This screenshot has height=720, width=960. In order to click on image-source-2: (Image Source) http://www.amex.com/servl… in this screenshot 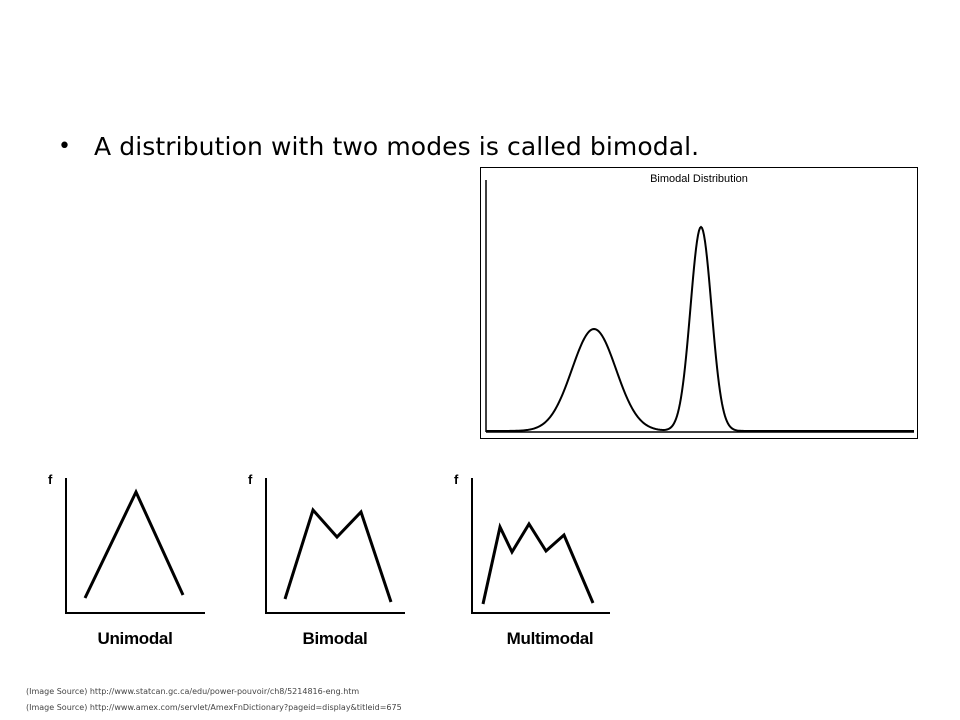, I will do `click(214, 707)`.